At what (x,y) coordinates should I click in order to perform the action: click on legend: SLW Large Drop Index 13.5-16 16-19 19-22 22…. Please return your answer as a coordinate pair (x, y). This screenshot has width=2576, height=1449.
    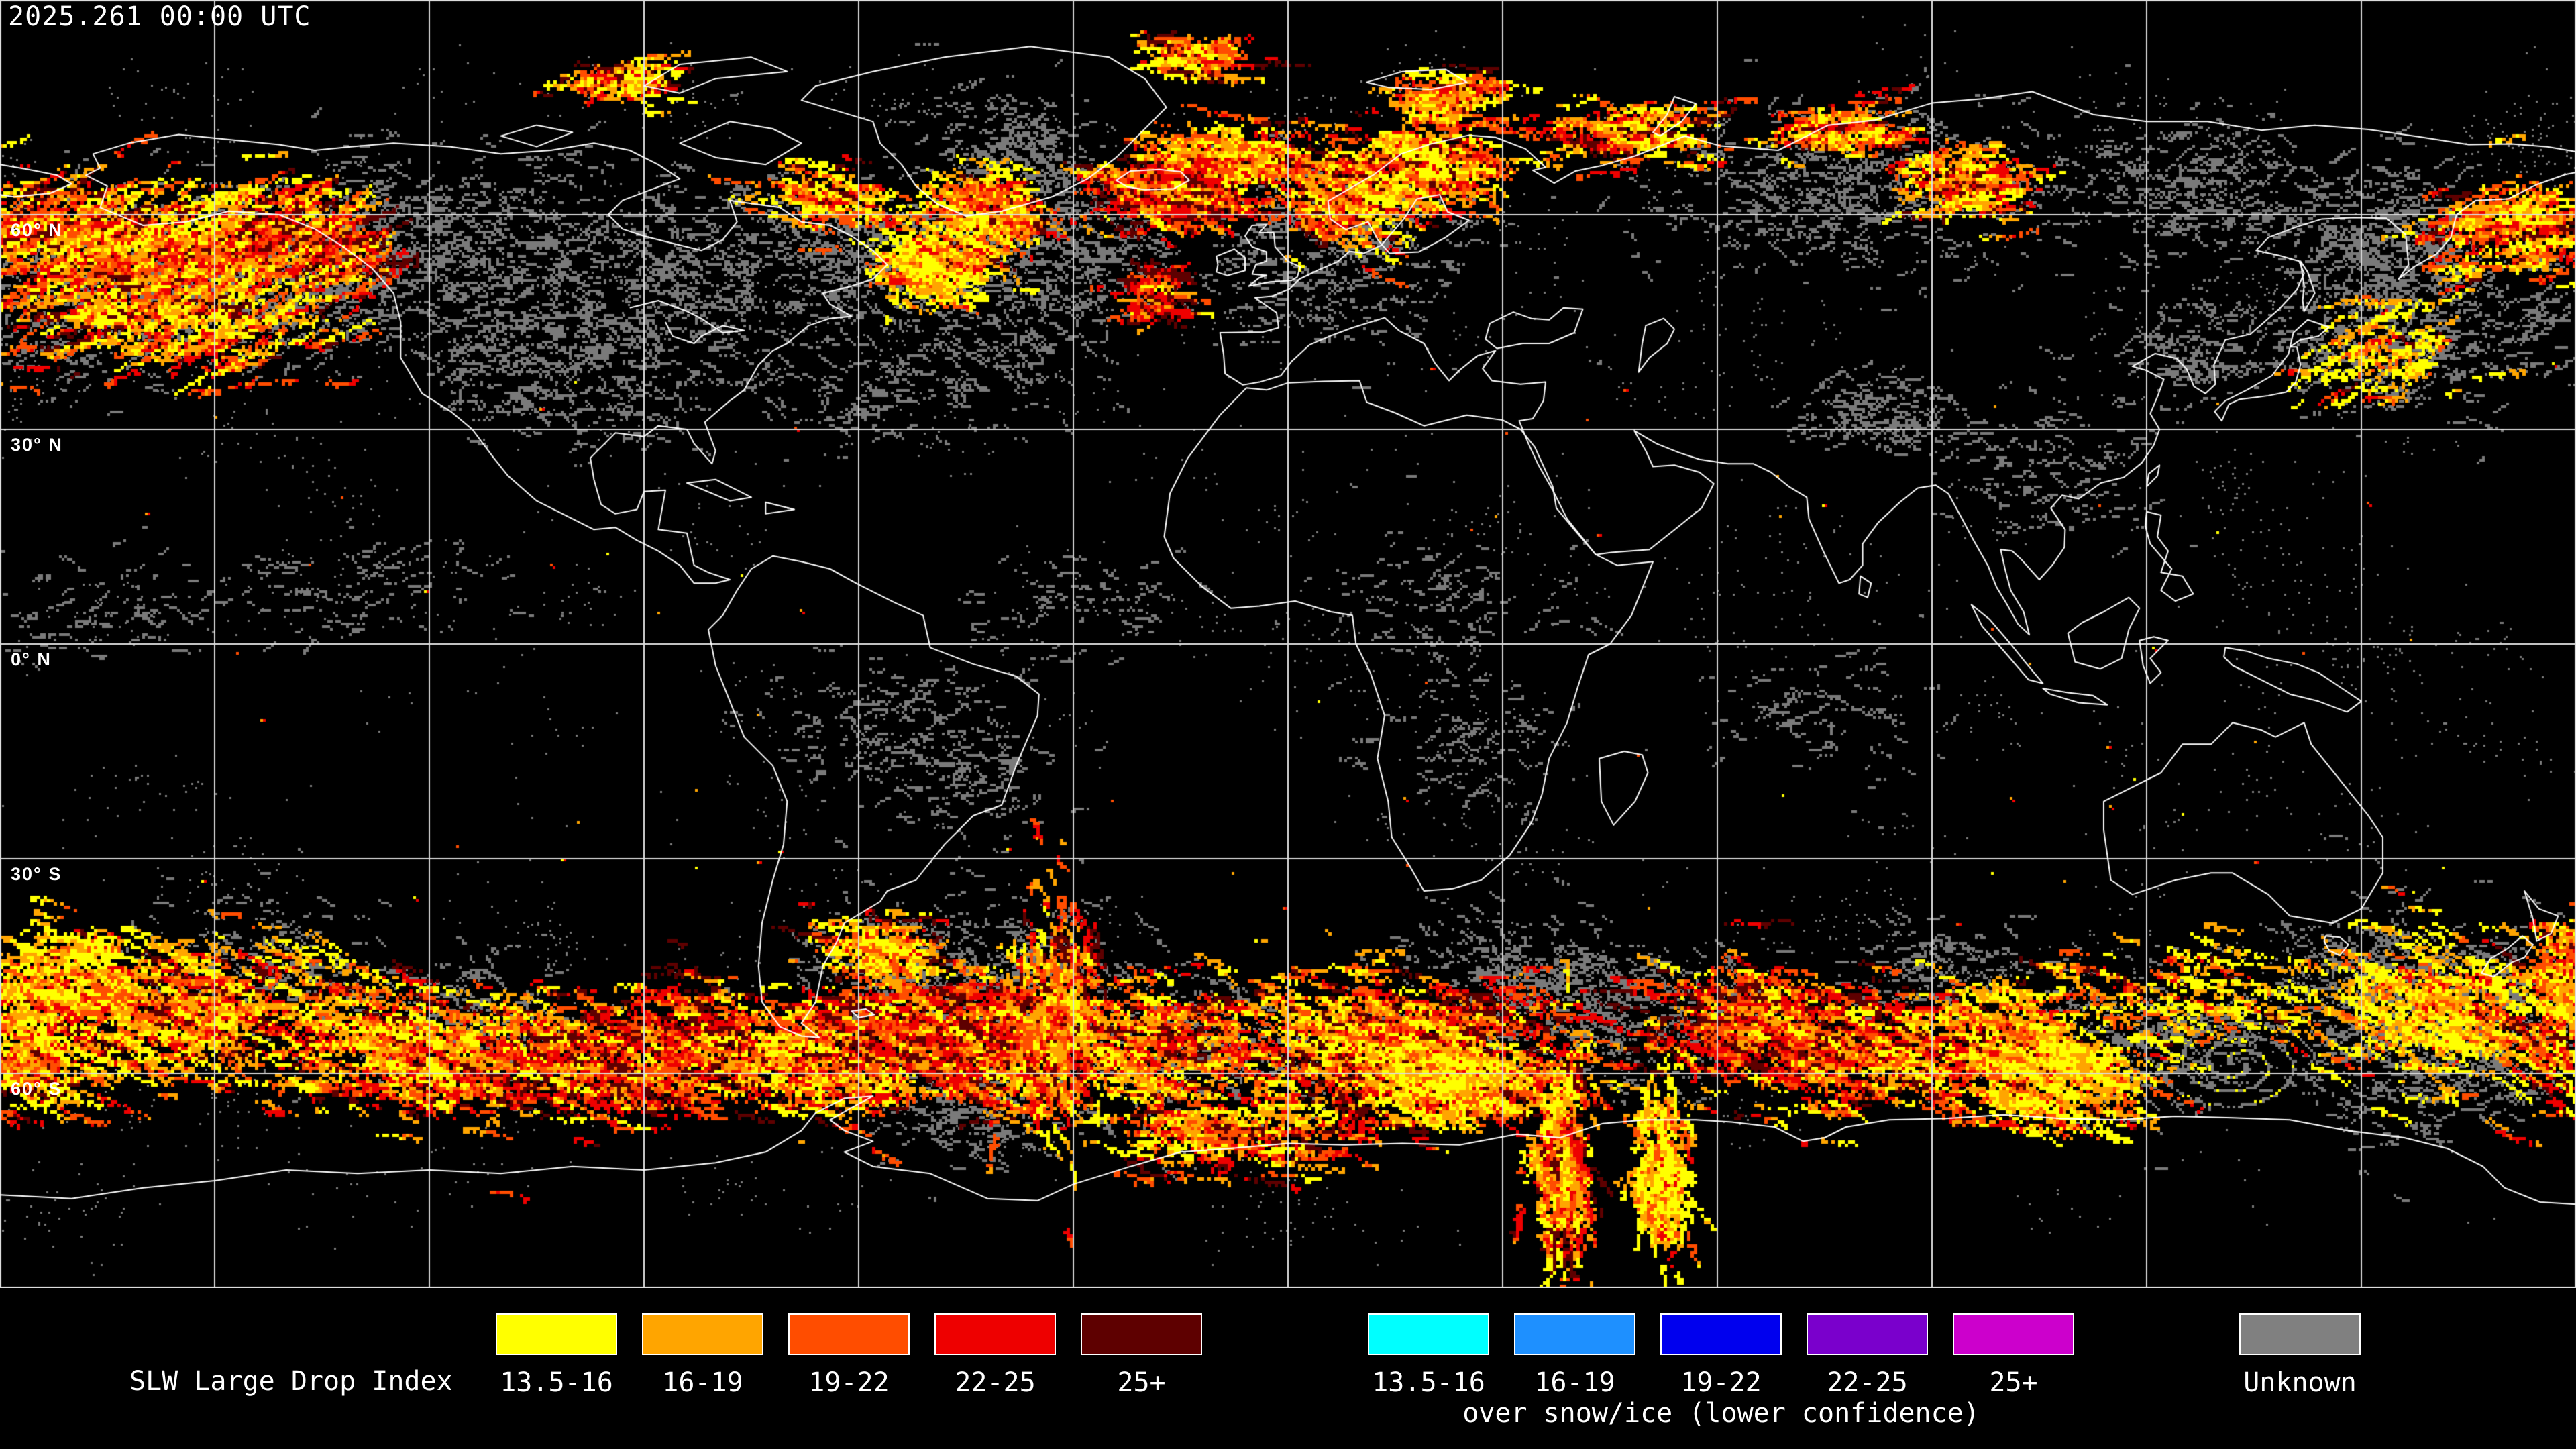
    Looking at the image, I should click on (1288, 1368).